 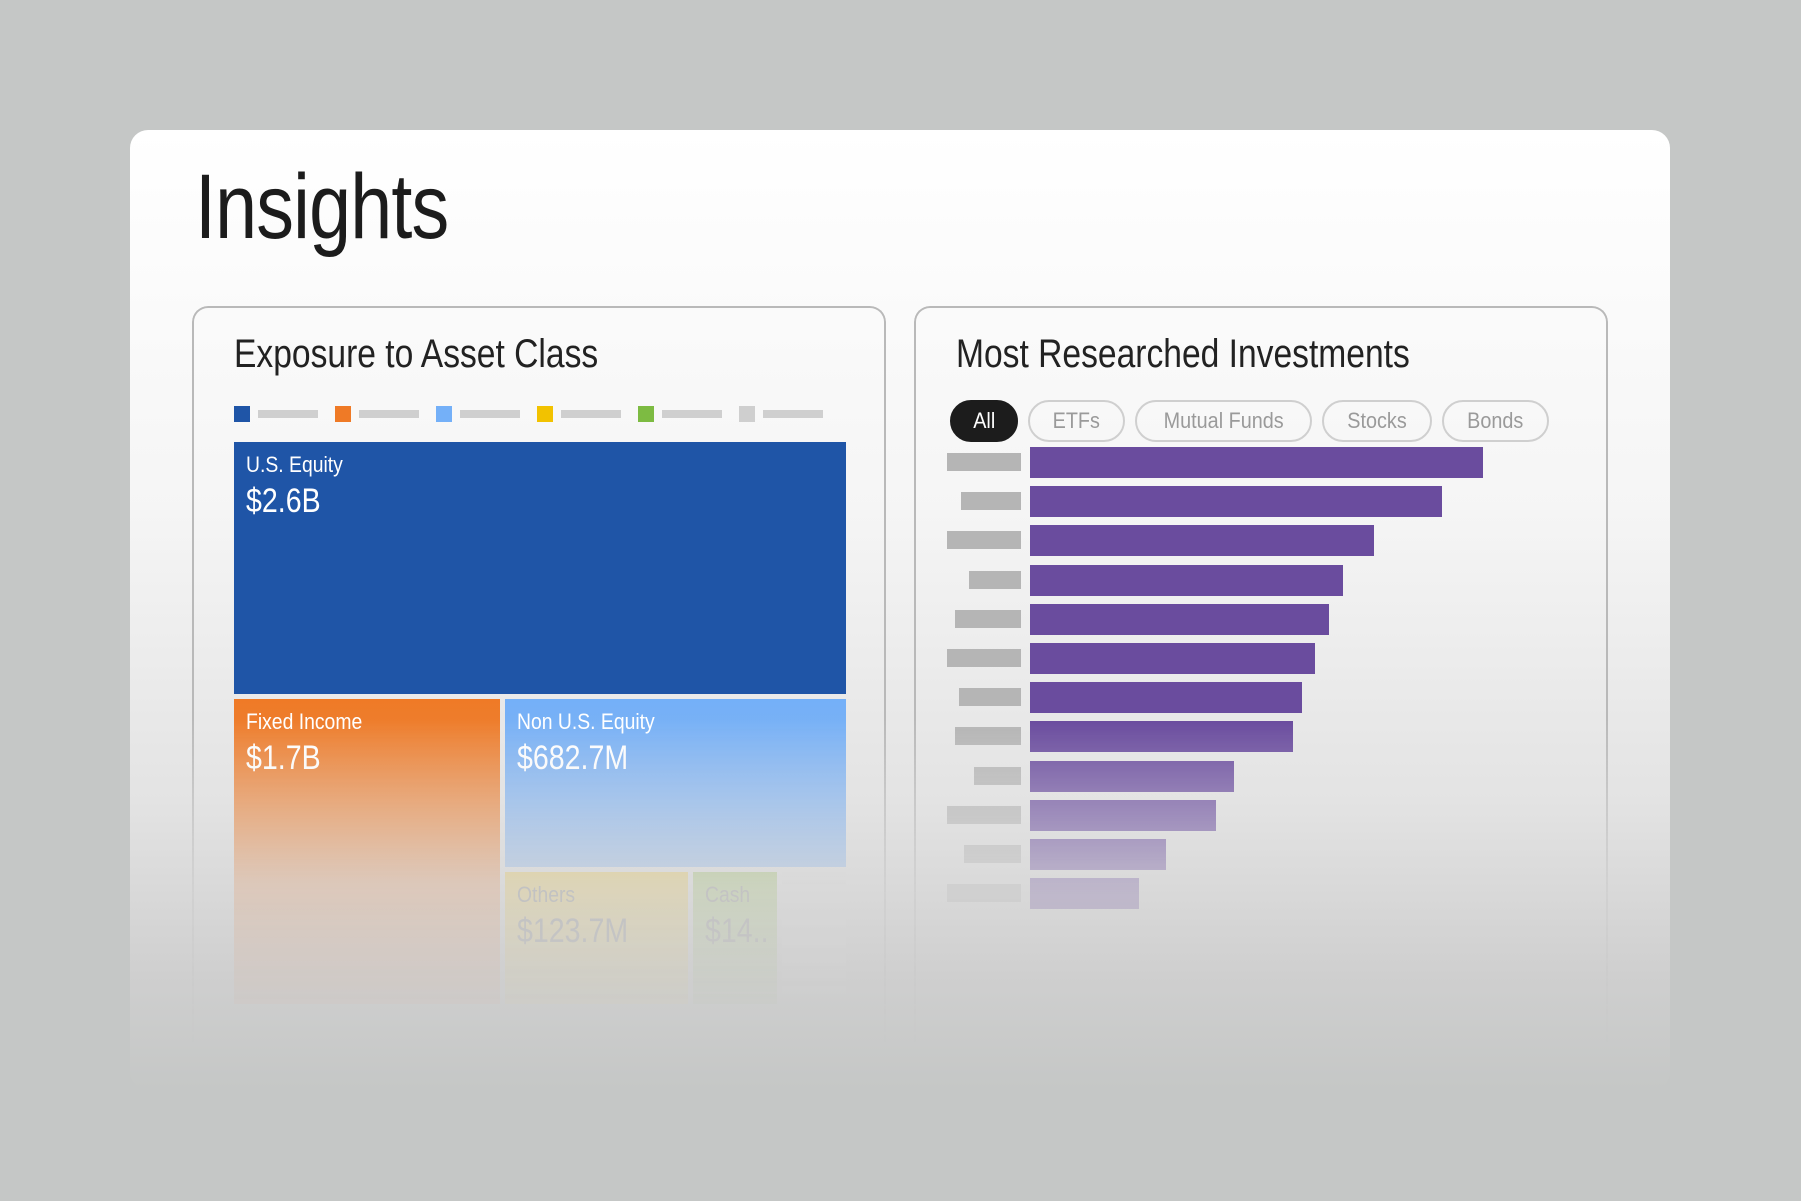 I want to click on exposure-panel-title: Exposure to Asset Class, so click(x=416, y=354).